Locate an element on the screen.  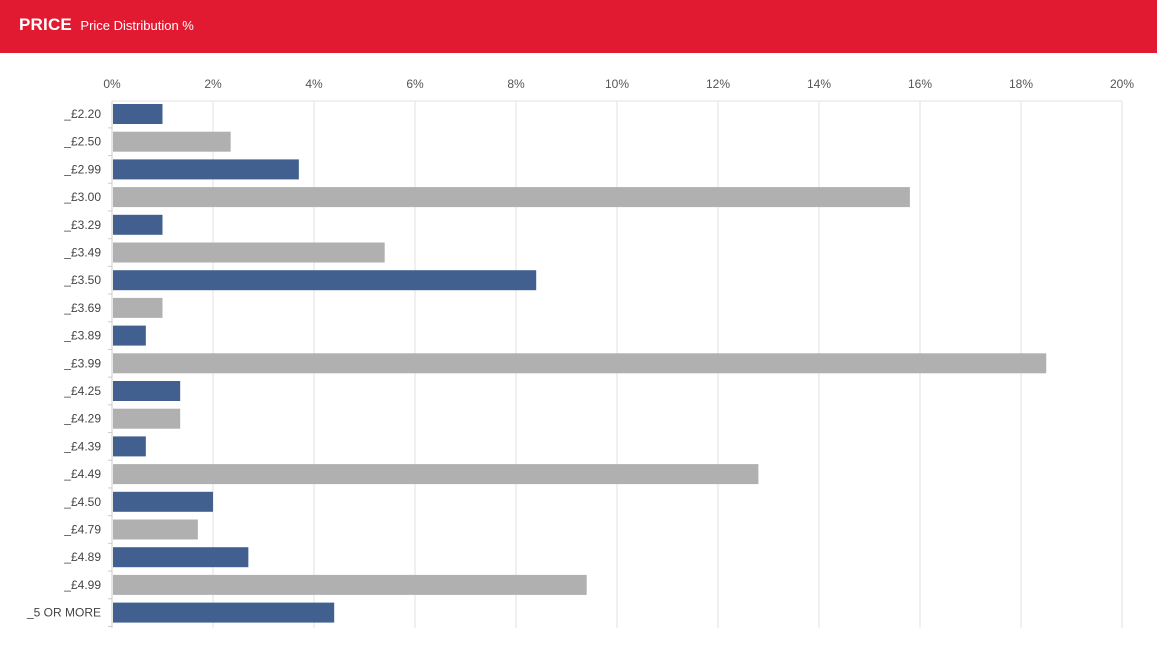
x-tick-label: 8% is located at coordinates (516, 84).